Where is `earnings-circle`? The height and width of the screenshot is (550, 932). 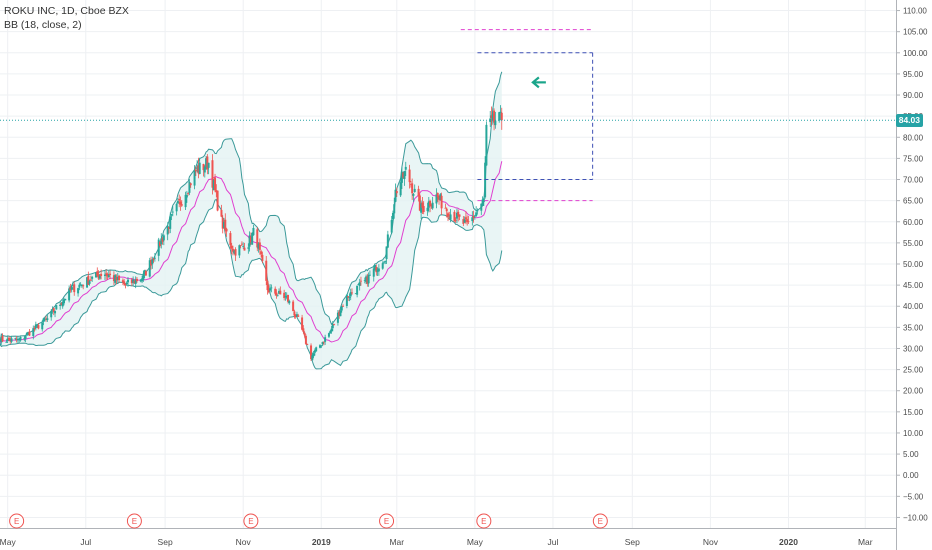
earnings-circle is located at coordinates (387, 521).